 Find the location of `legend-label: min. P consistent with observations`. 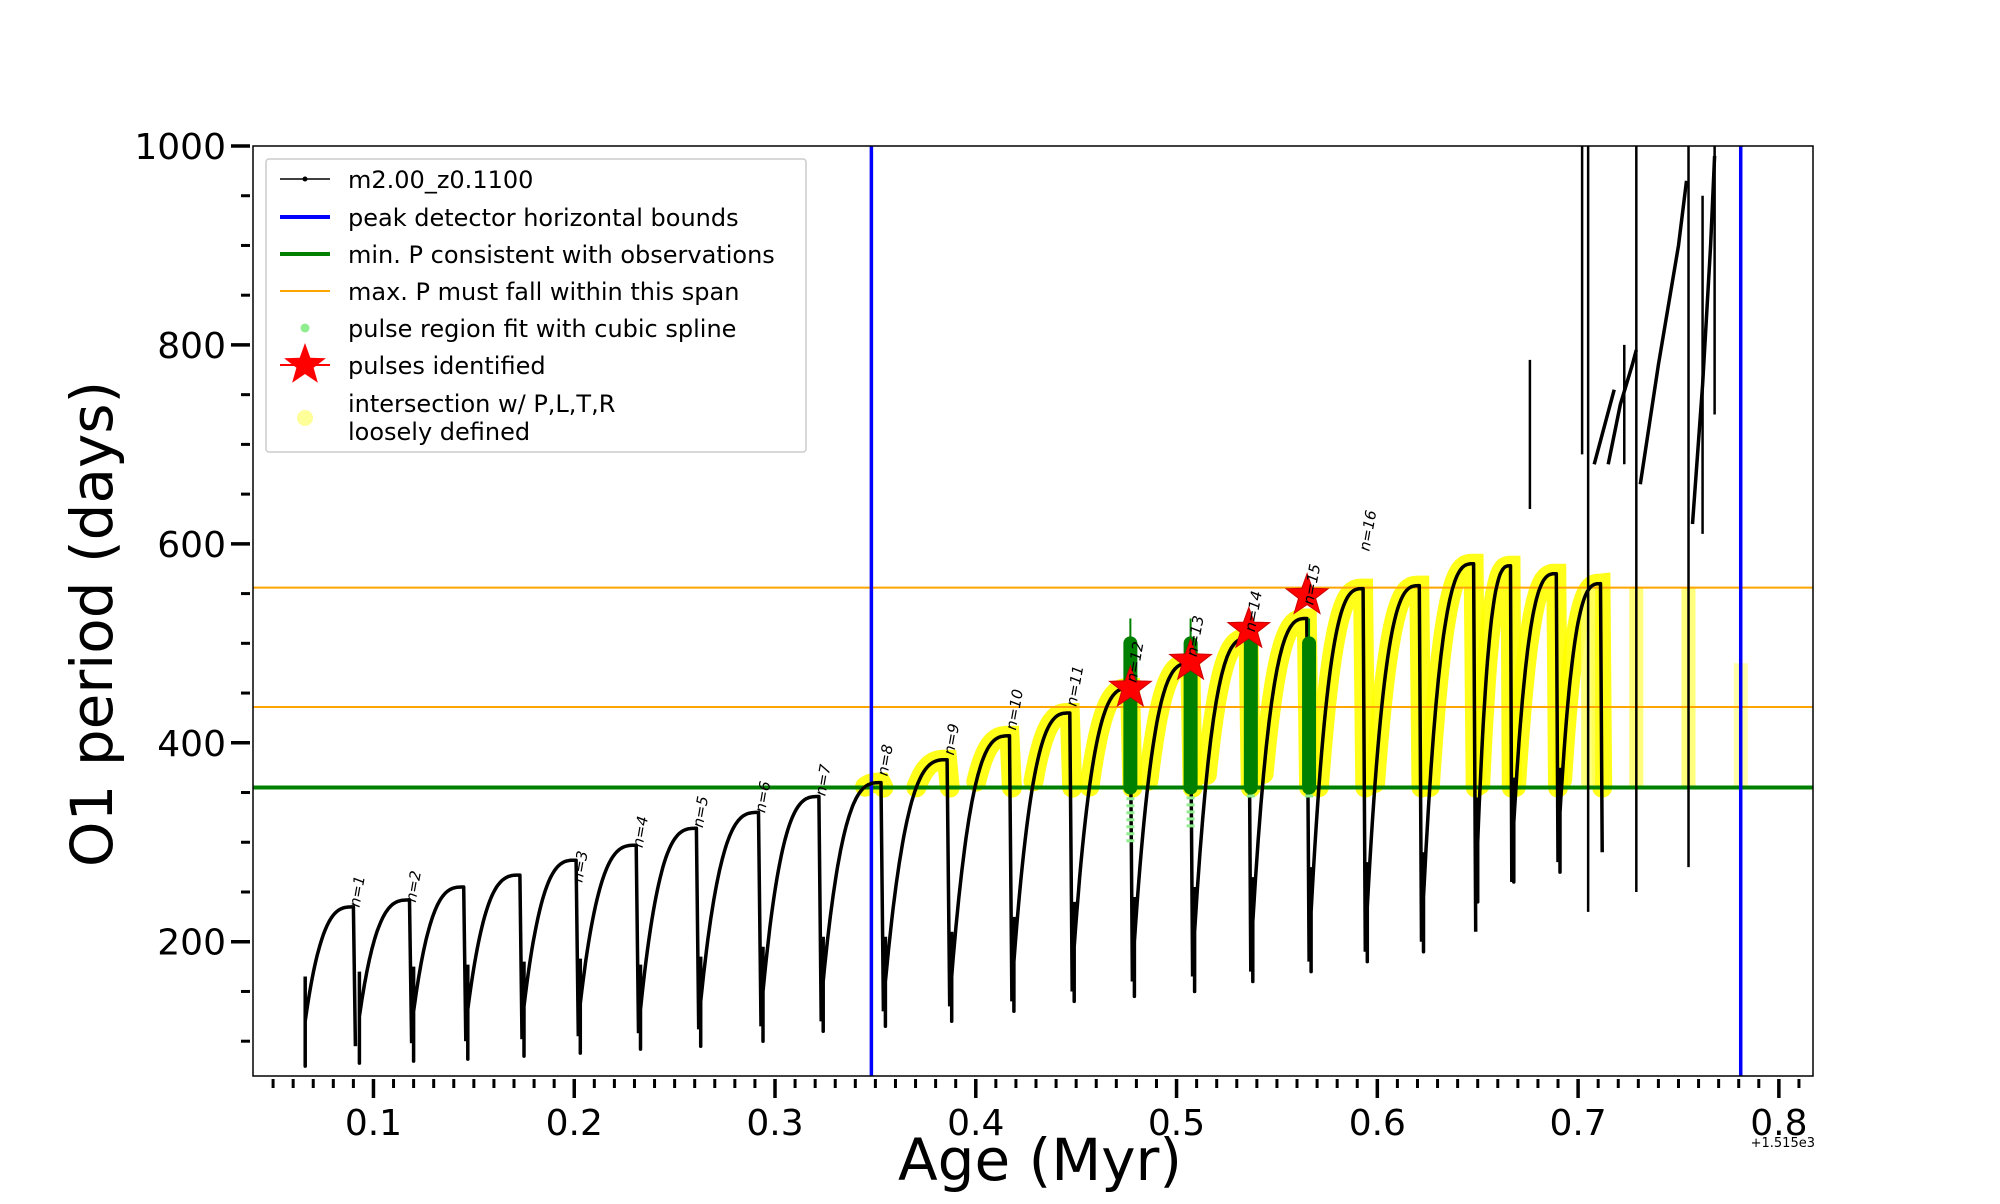

legend-label: min. P consistent with observations is located at coordinates (561, 255).